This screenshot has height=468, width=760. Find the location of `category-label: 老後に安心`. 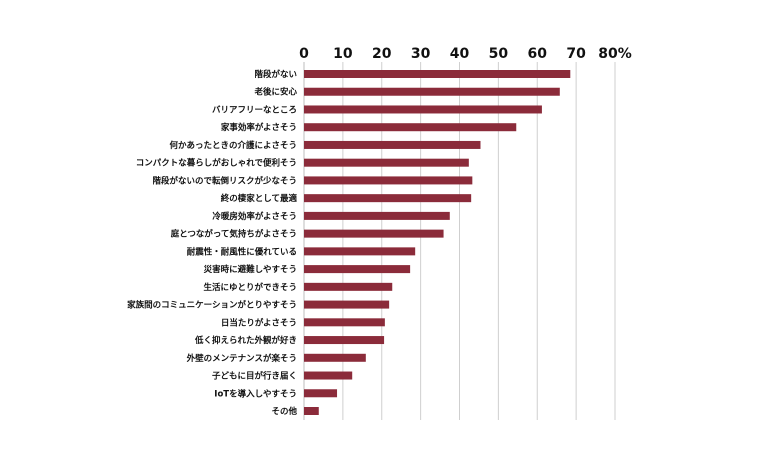

category-label: 老後に安心 is located at coordinates (275, 92).